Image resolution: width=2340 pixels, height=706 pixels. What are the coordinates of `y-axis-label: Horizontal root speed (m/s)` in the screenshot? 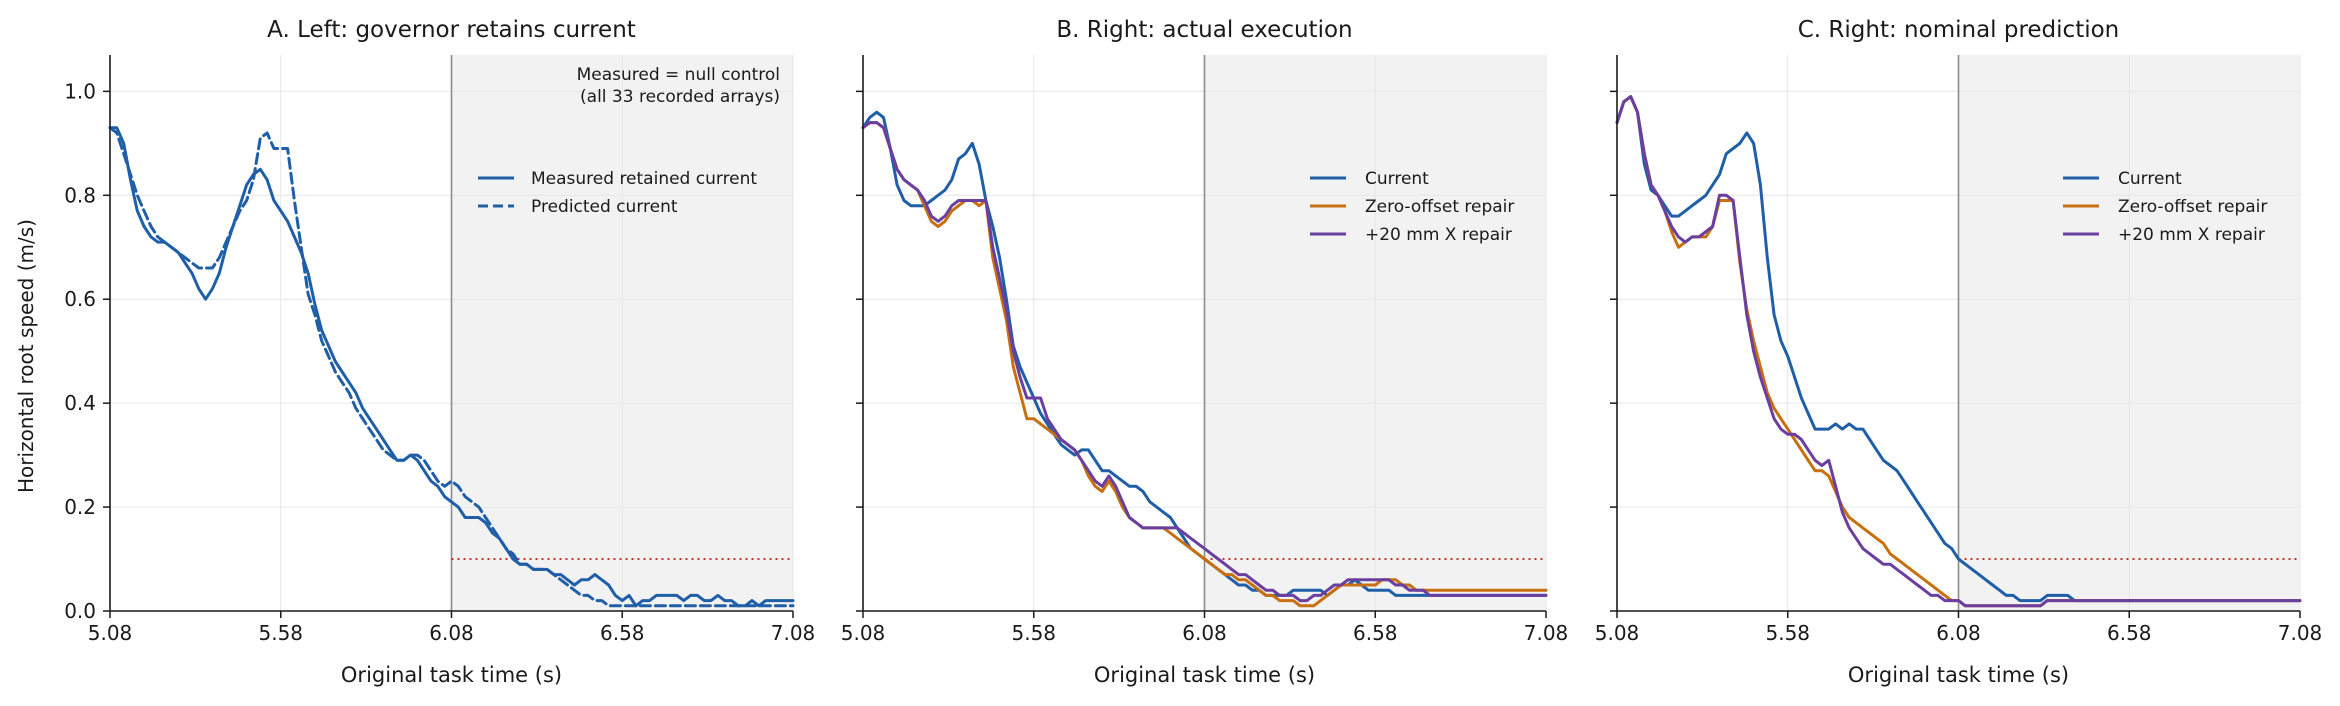 It's located at (26, 356).